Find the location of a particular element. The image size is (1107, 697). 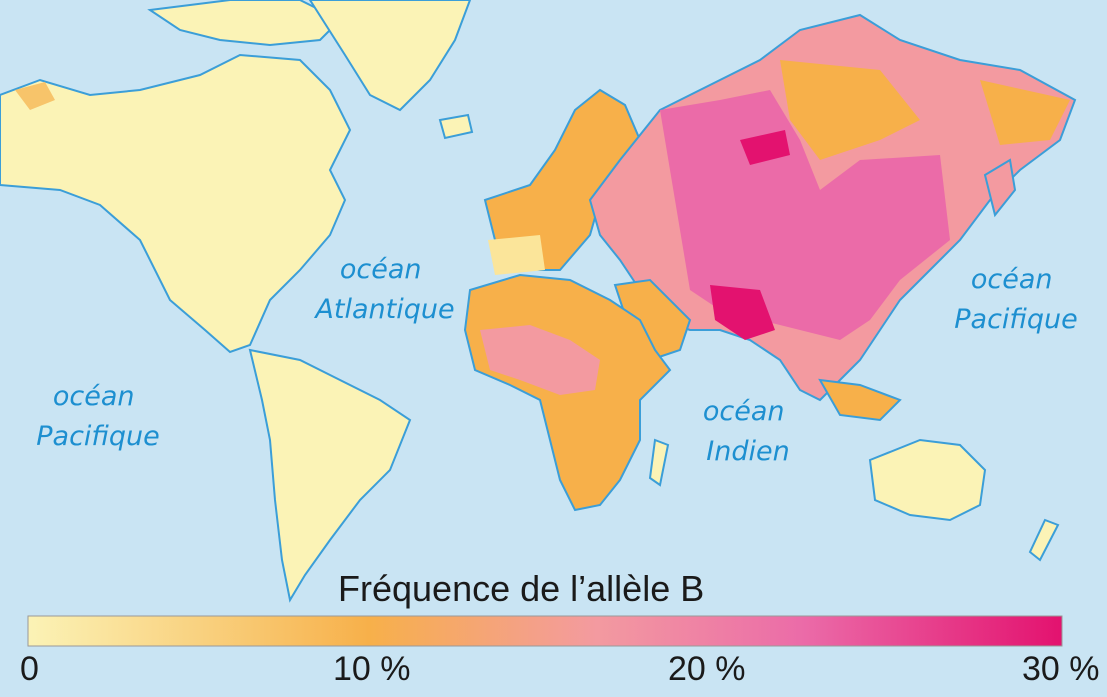

east-siberia-orange is located at coordinates (1025, 112).